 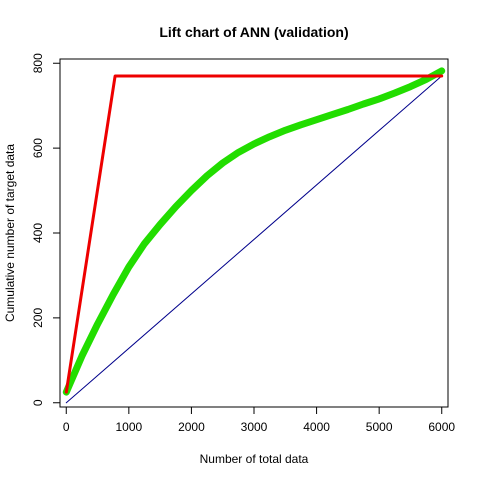 I want to click on x-tick-label: 5000, so click(x=379, y=427).